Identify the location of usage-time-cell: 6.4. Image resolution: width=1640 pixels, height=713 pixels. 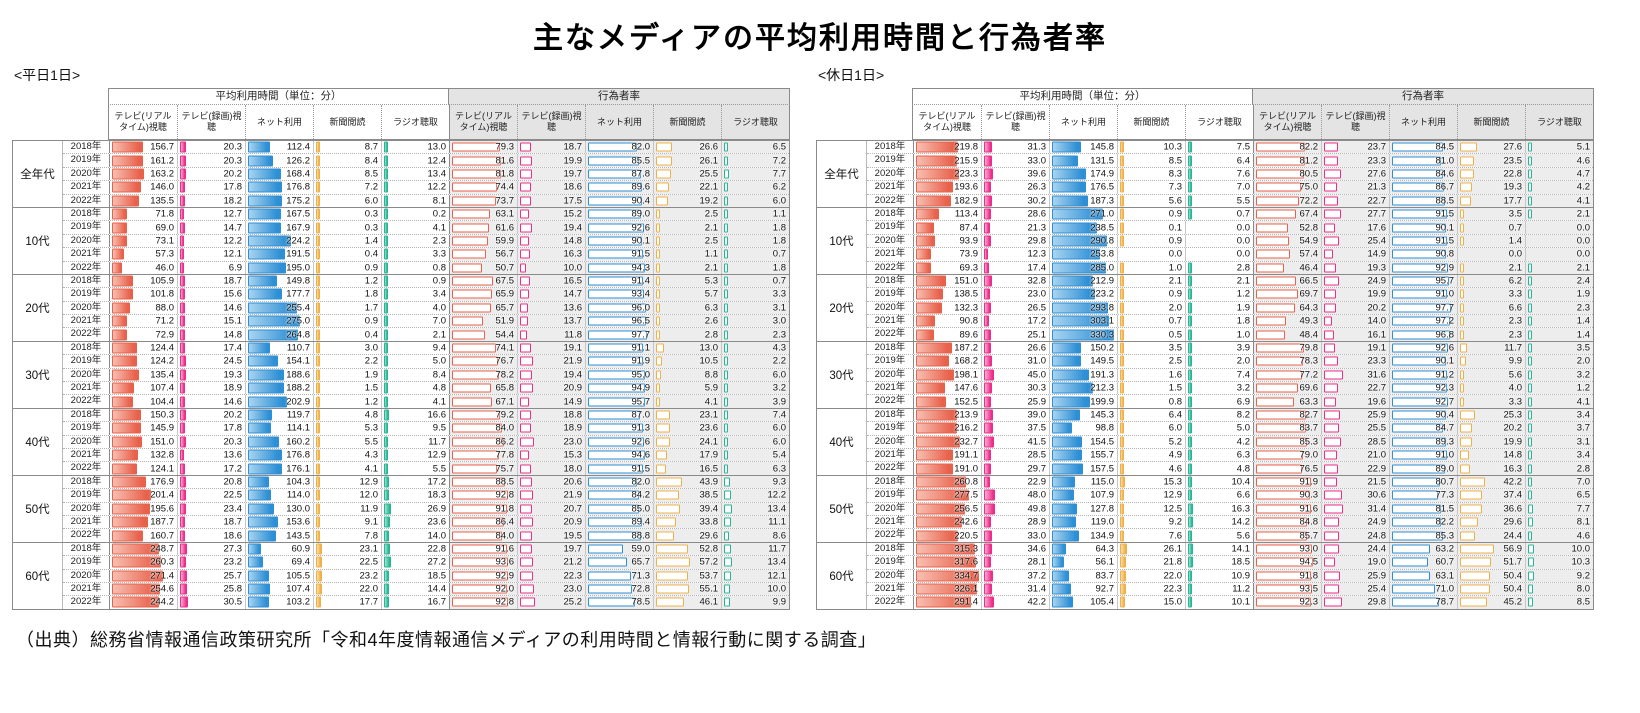
(1151, 415).